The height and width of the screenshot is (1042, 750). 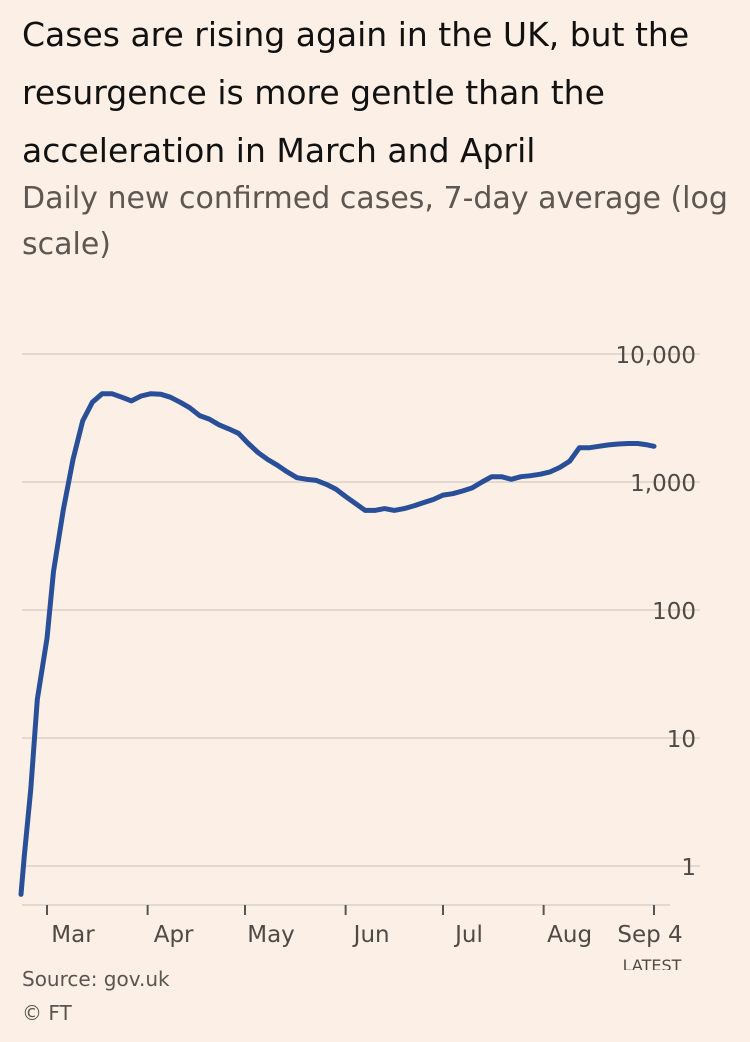 What do you see at coordinates (688, 868) in the screenshot?
I see `y-tick-label: 1` at bounding box center [688, 868].